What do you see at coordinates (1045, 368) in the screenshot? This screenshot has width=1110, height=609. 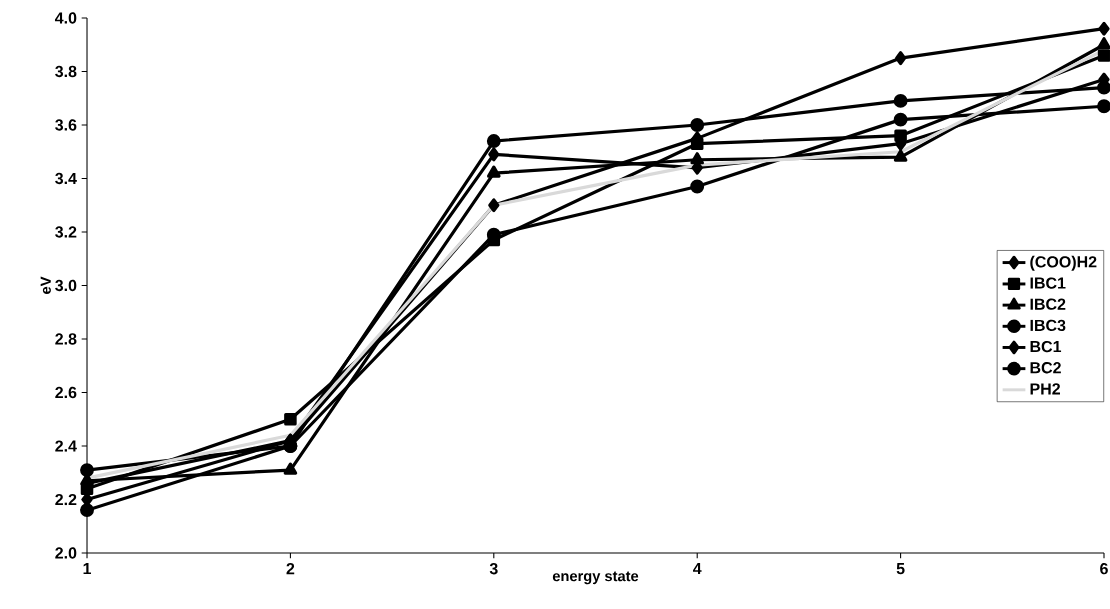 I see `legend-label: BC2` at bounding box center [1045, 368].